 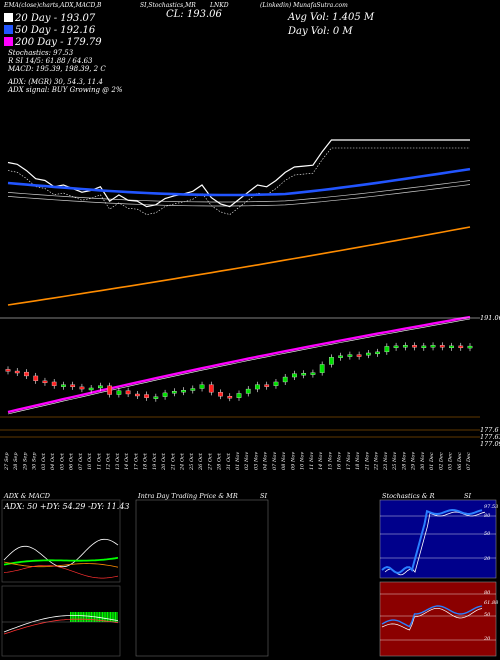 I want to click on header-close-price: CL: 193.06, so click(x=194, y=14).